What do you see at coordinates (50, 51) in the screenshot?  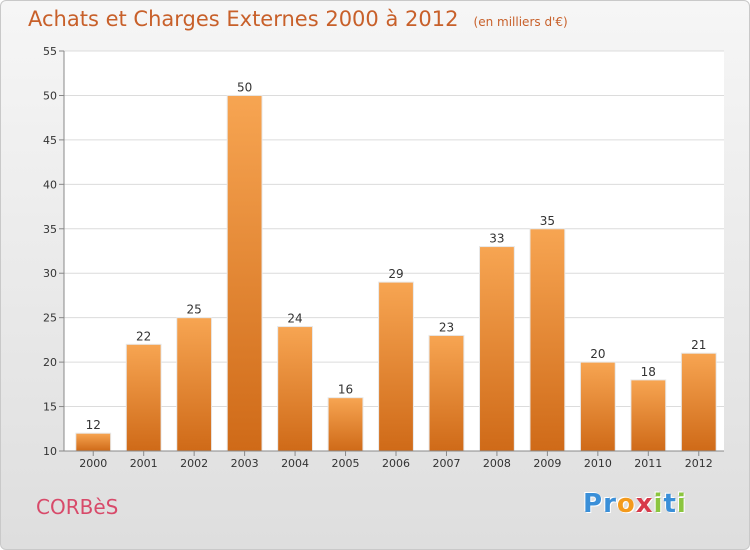 I see `y-tick-label: 55` at bounding box center [50, 51].